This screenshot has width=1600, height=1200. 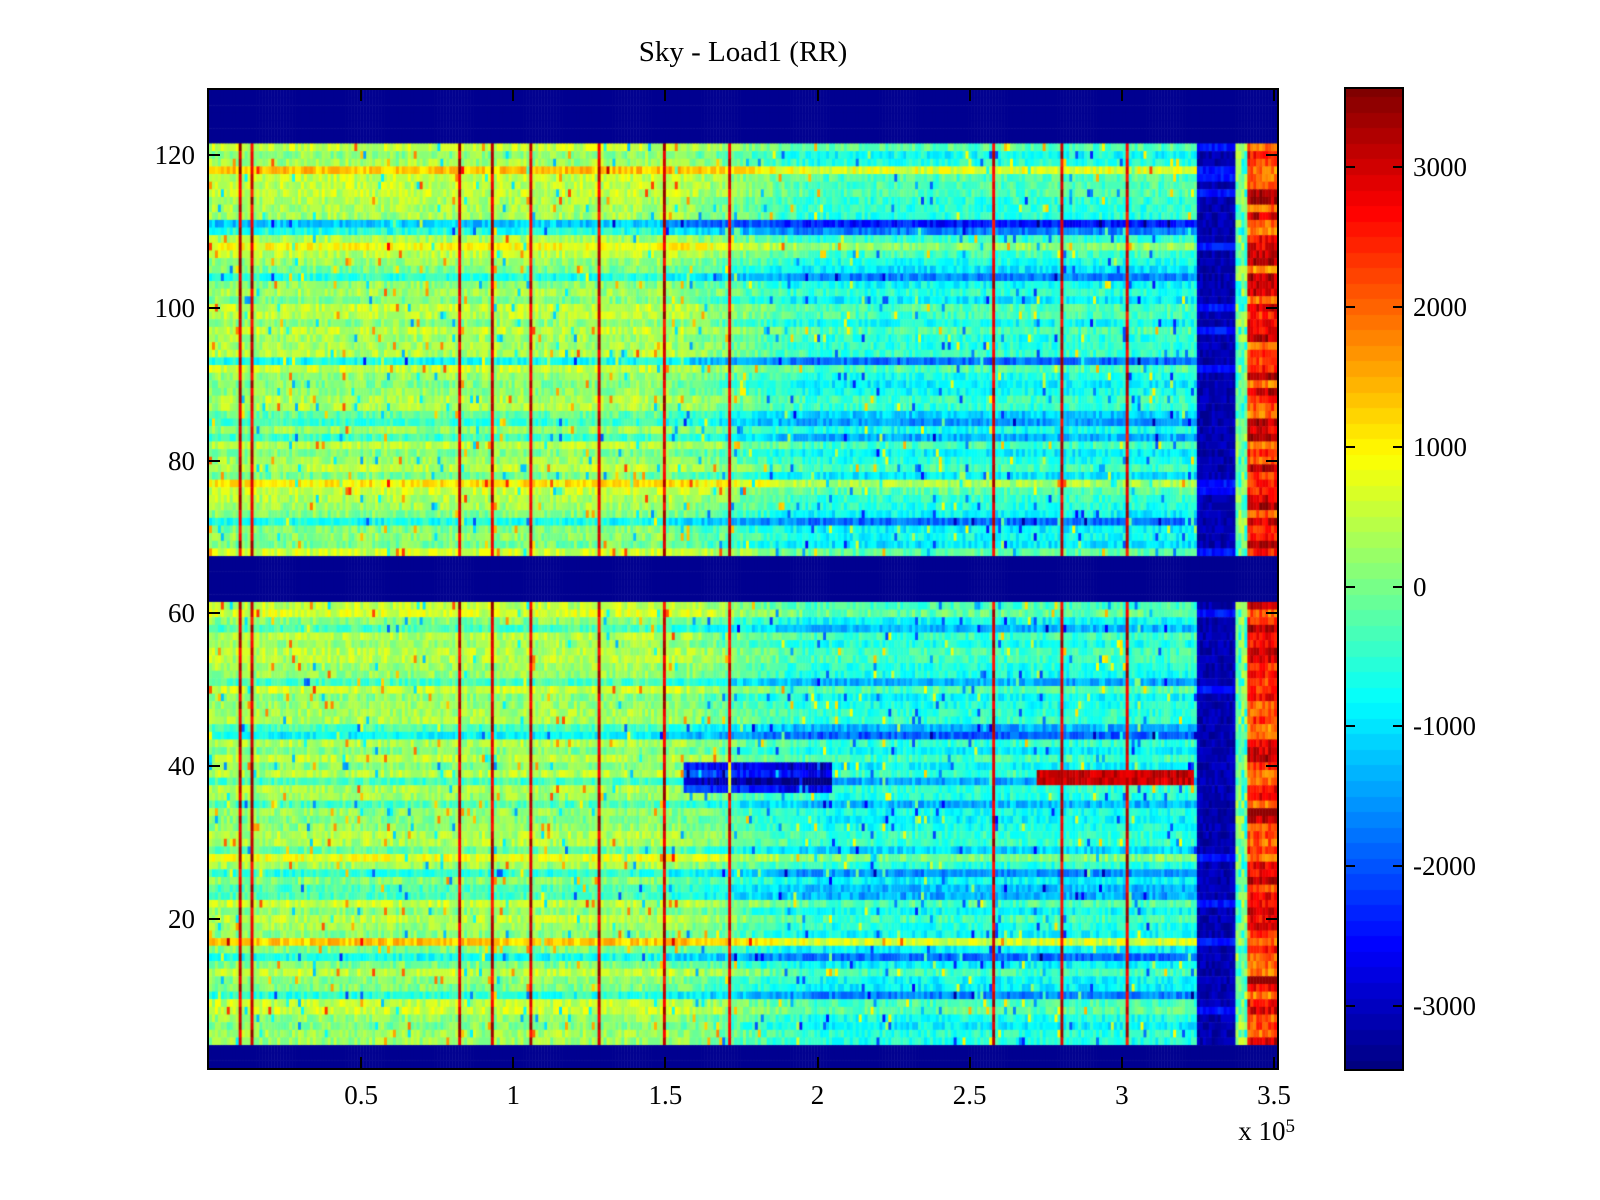 What do you see at coordinates (1420, 586) in the screenshot?
I see `colorbar-tick-label: 0` at bounding box center [1420, 586].